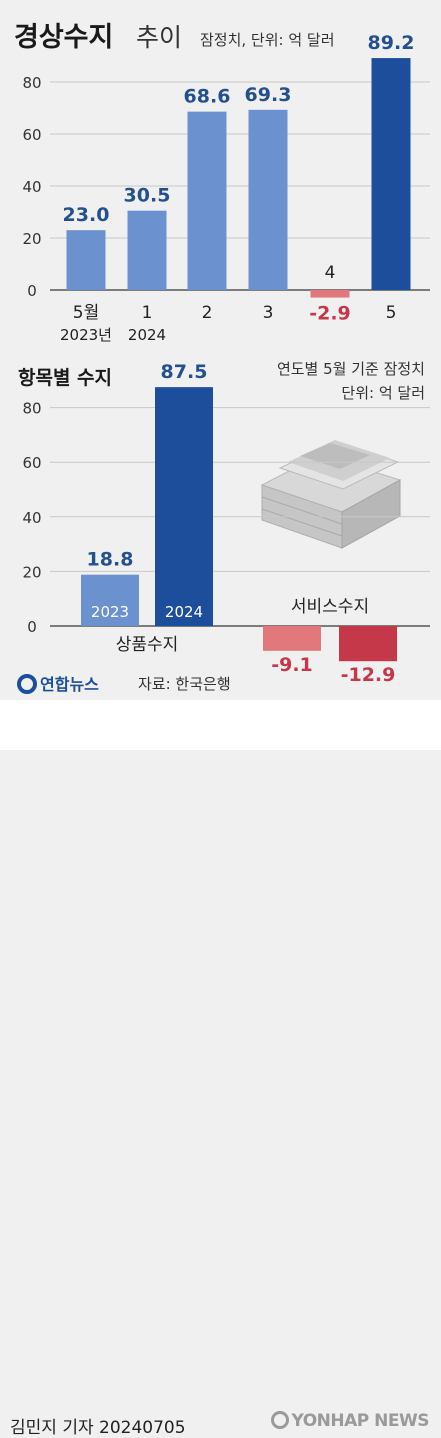 The image size is (441, 1438). I want to click on chart2-ytick-label: 20, so click(31, 572).